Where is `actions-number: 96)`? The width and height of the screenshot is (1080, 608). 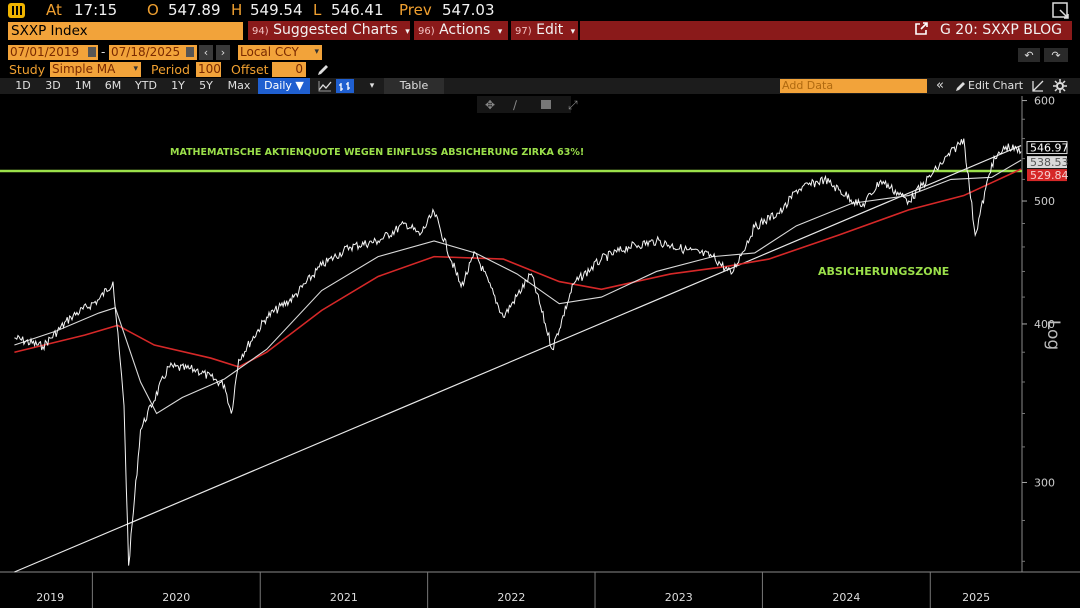
actions-number: 96) is located at coordinates (426, 31).